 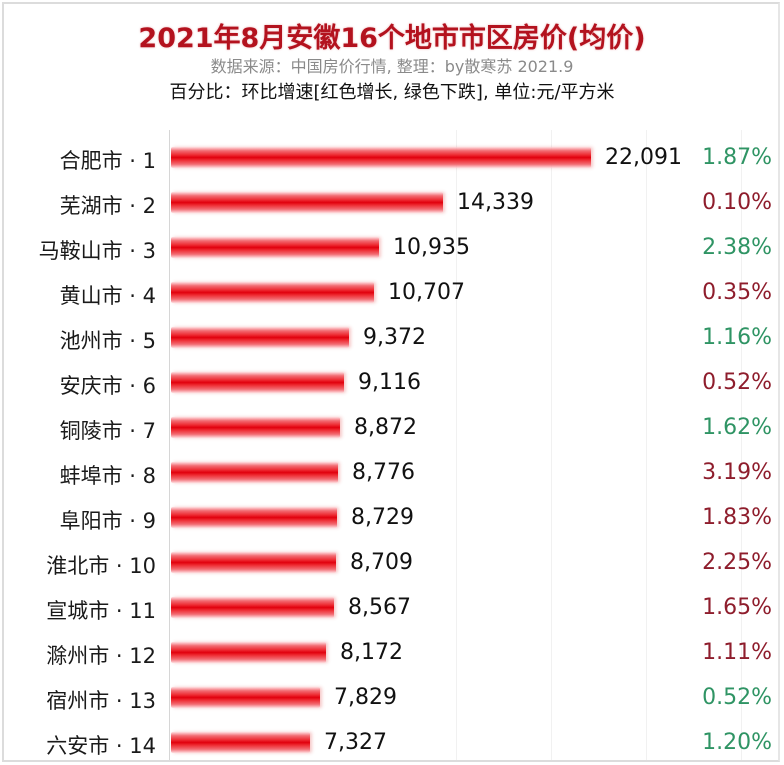 I want to click on city-label: 安庆市 · 6, so click(x=107, y=386).